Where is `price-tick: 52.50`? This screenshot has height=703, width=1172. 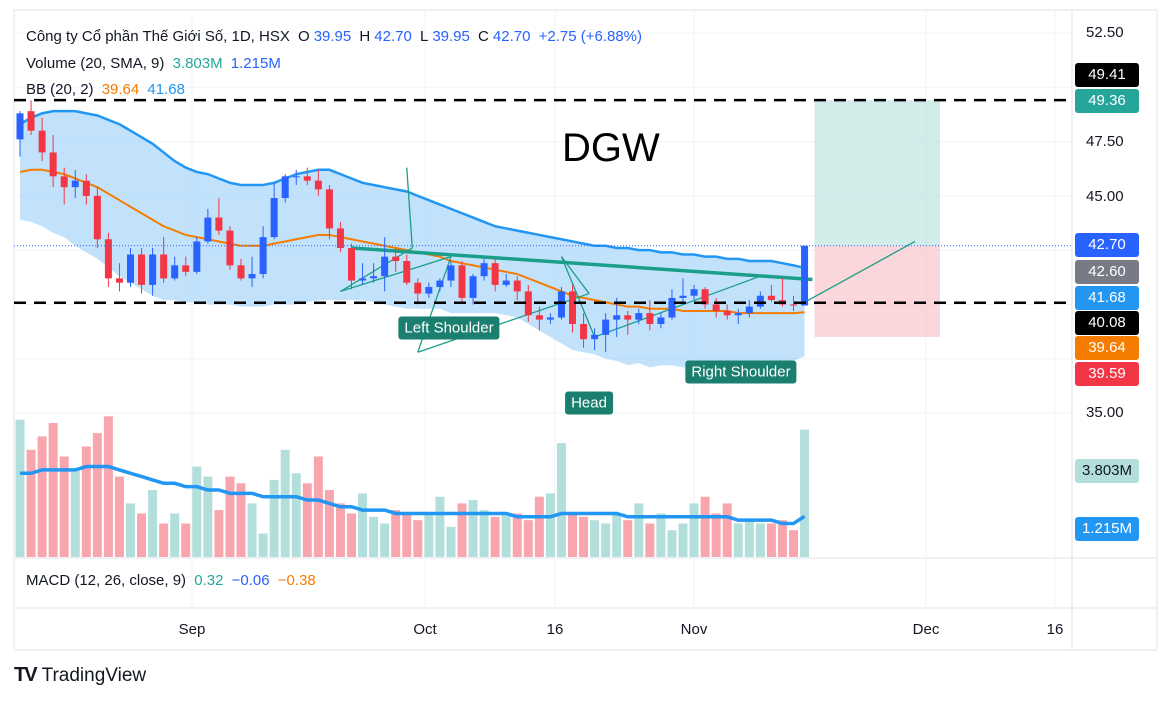
price-tick: 52.50 is located at coordinates (1105, 32).